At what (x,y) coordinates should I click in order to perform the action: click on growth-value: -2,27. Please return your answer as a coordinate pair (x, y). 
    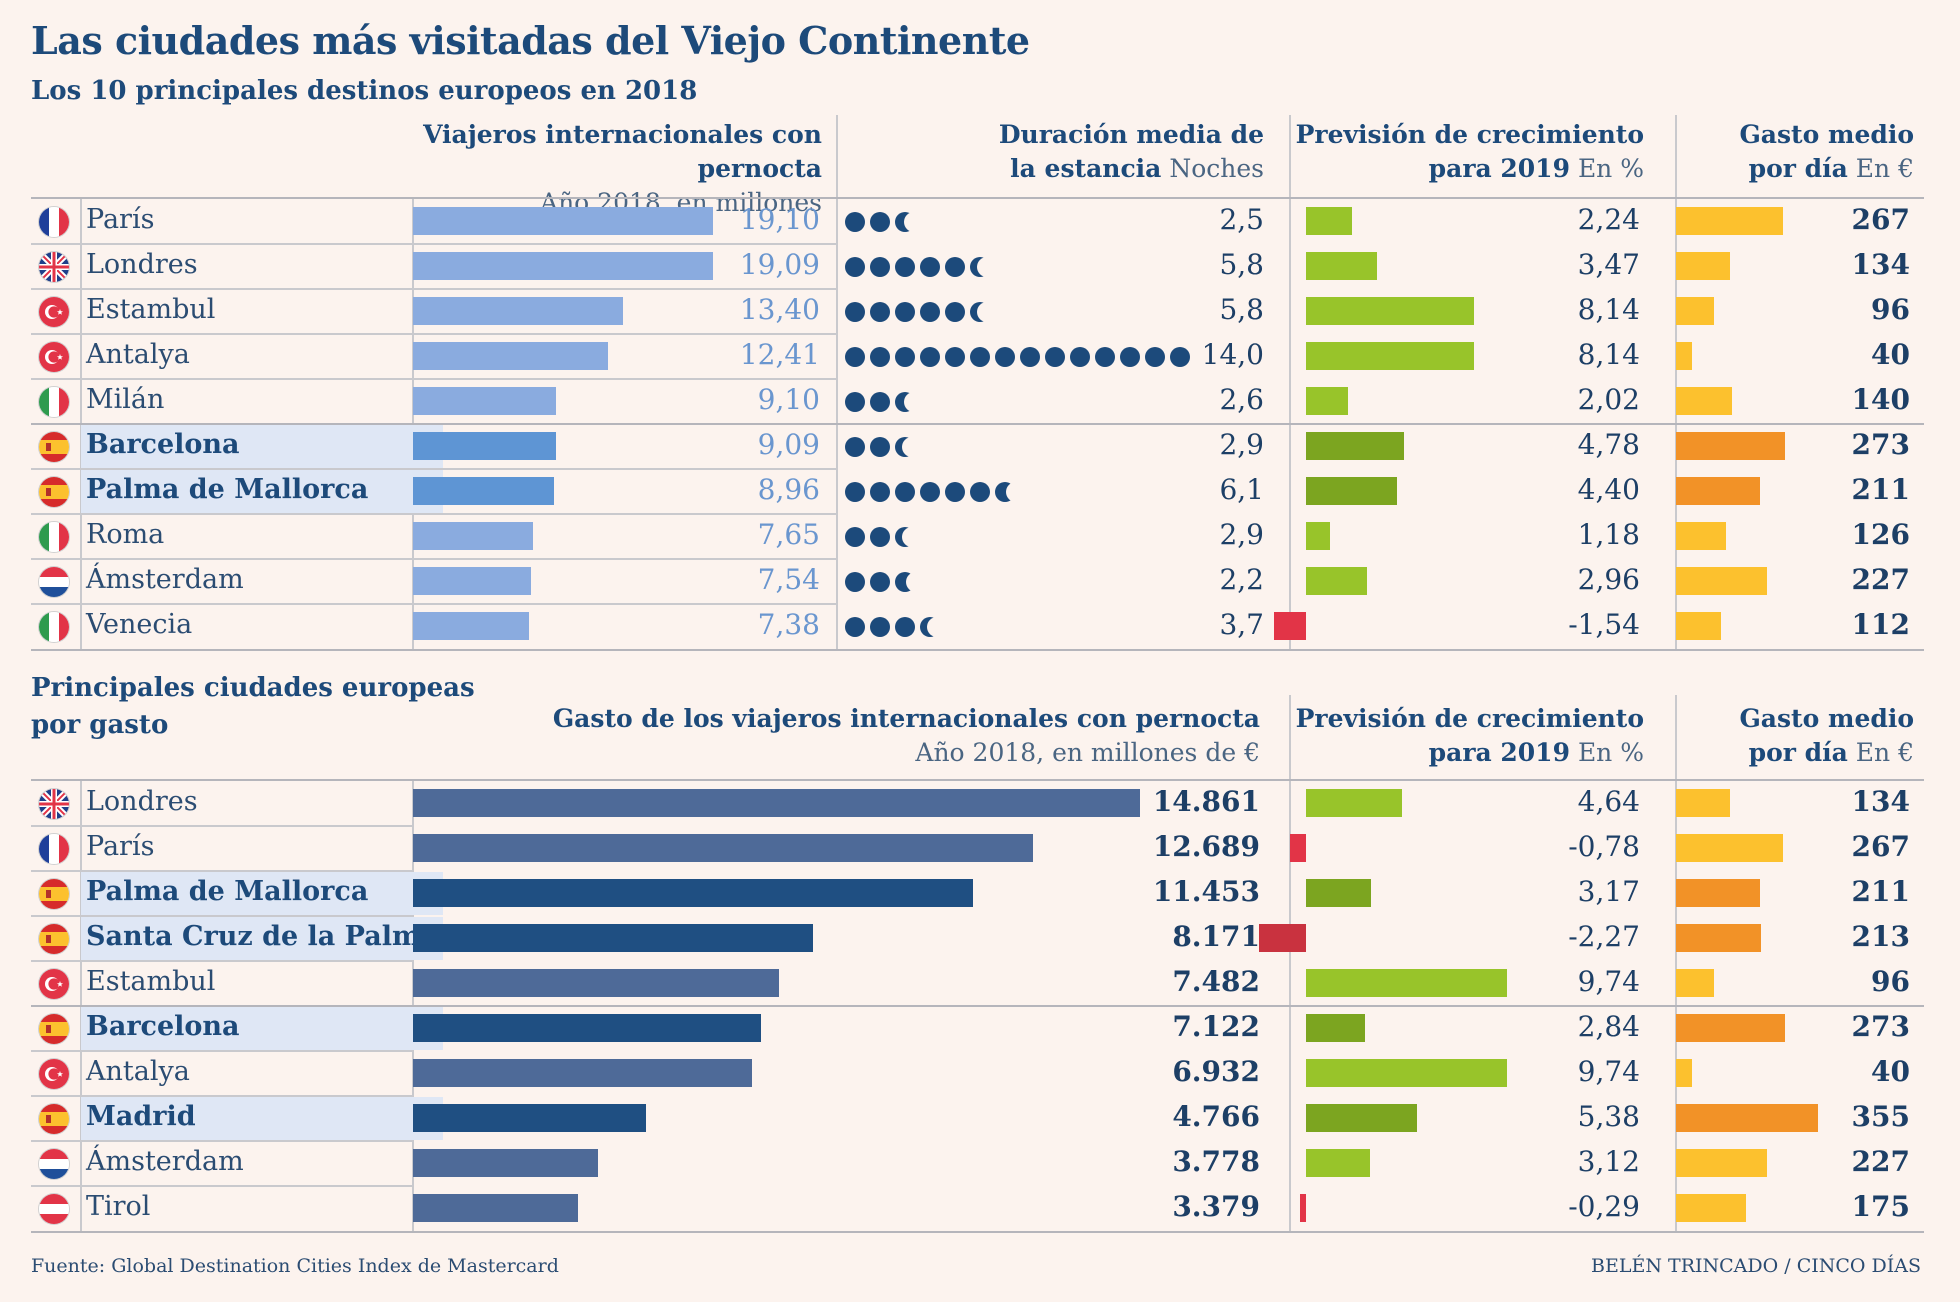
    Looking at the image, I should click on (1604, 936).